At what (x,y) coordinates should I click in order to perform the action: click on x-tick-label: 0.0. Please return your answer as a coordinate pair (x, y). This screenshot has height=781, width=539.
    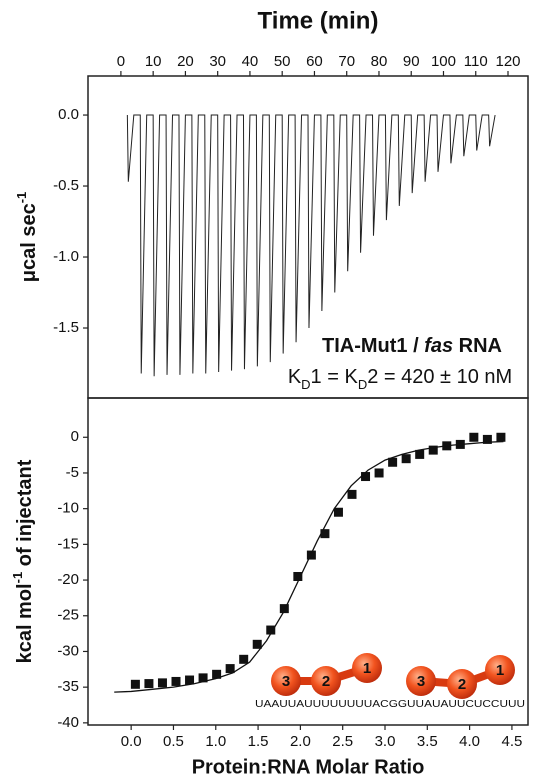
    Looking at the image, I should click on (131, 741).